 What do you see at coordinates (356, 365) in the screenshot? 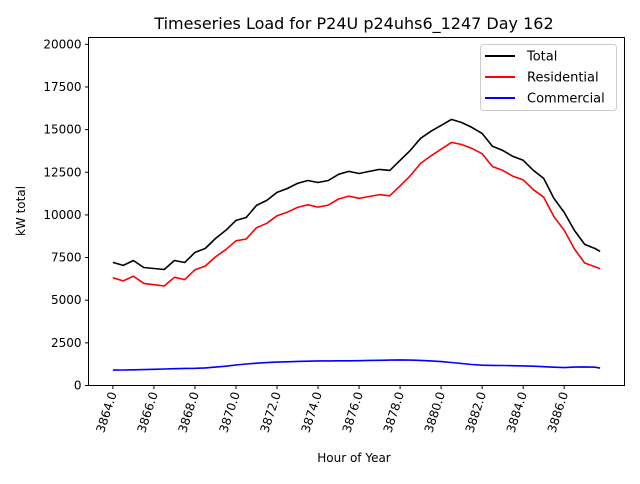
I see `series-line-commercial` at bounding box center [356, 365].